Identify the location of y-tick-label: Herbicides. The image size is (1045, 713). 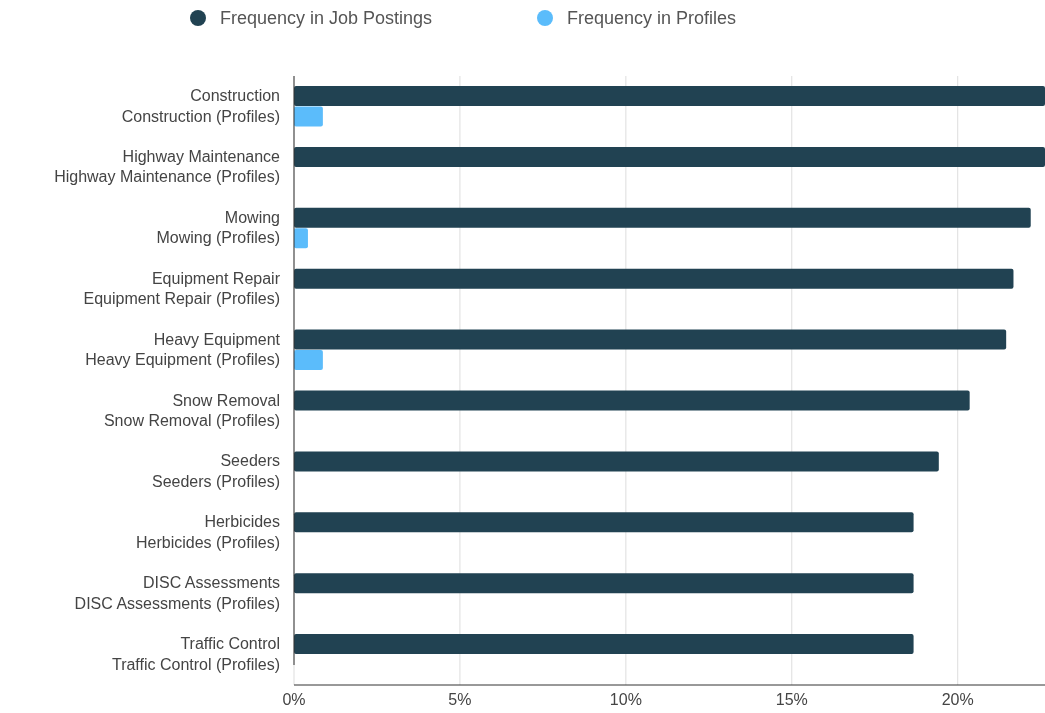
(242, 522).